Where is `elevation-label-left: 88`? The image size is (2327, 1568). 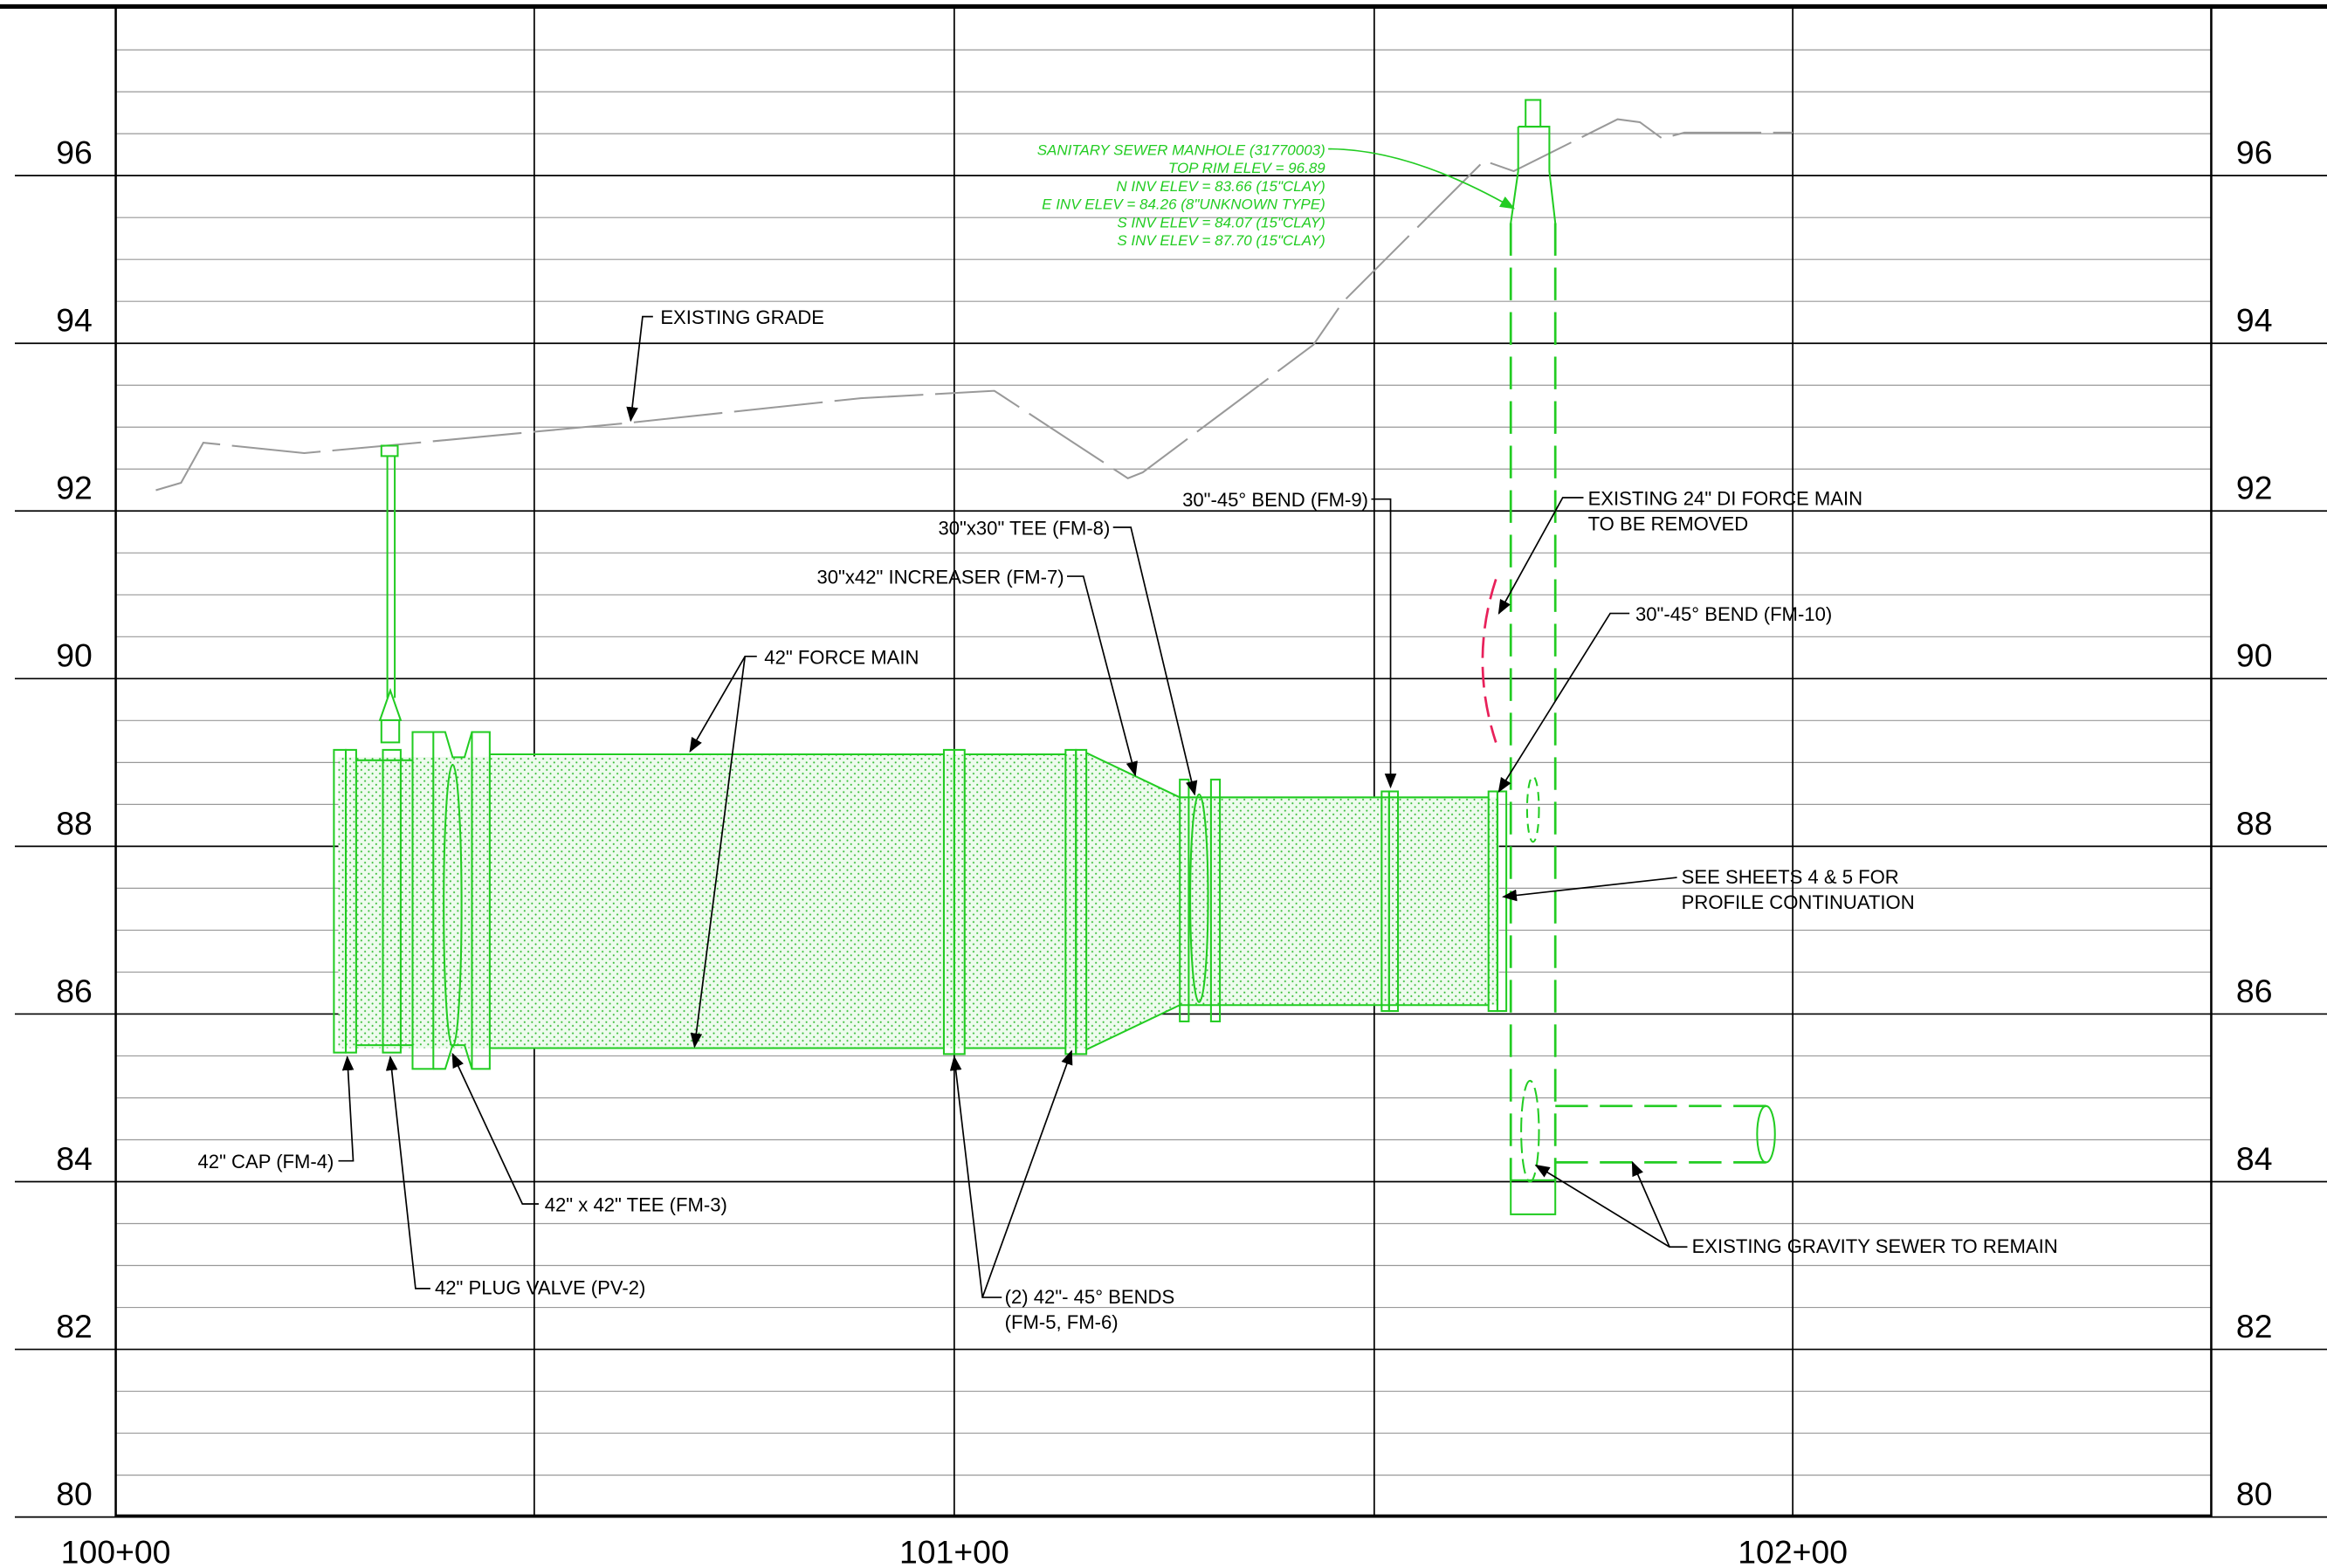 elevation-label-left: 88 is located at coordinates (74, 824).